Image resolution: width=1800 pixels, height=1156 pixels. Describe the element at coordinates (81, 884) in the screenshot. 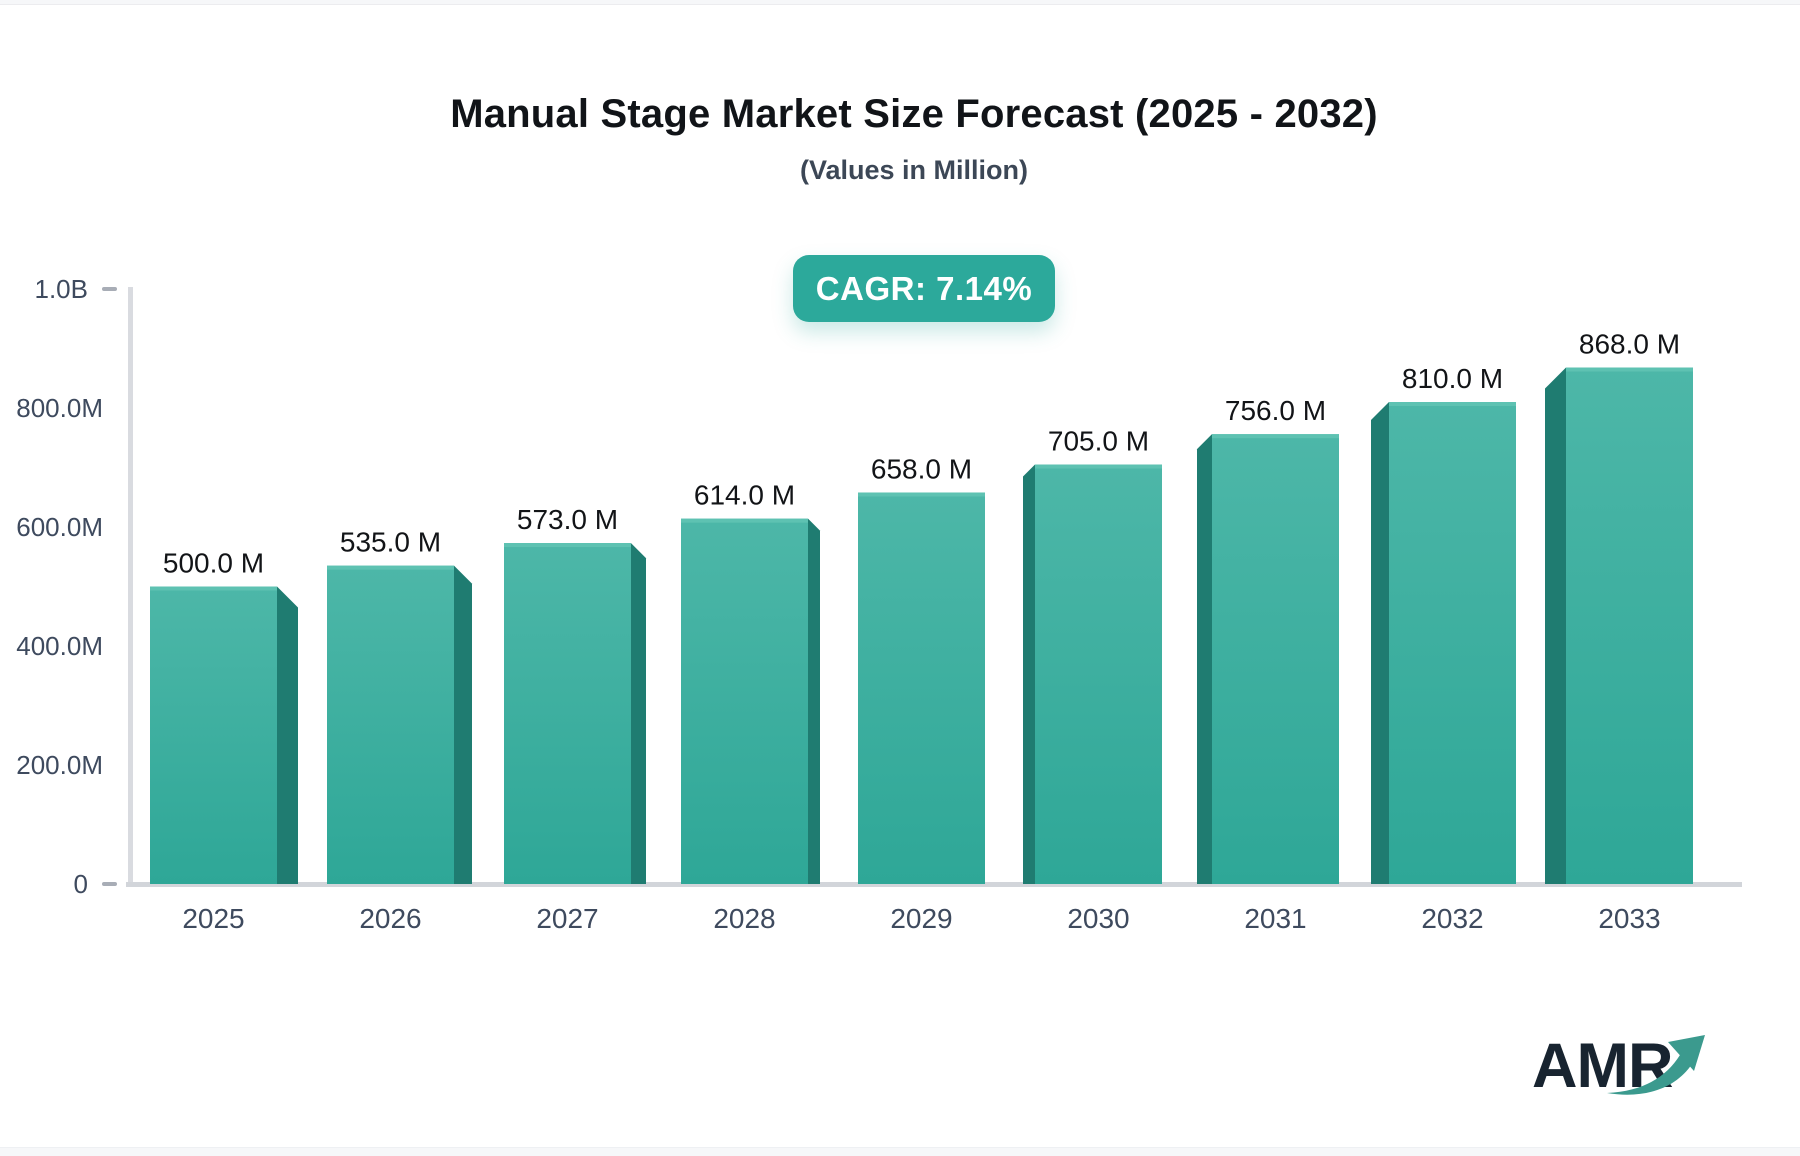

I see `y-tick-label: 0` at that location.